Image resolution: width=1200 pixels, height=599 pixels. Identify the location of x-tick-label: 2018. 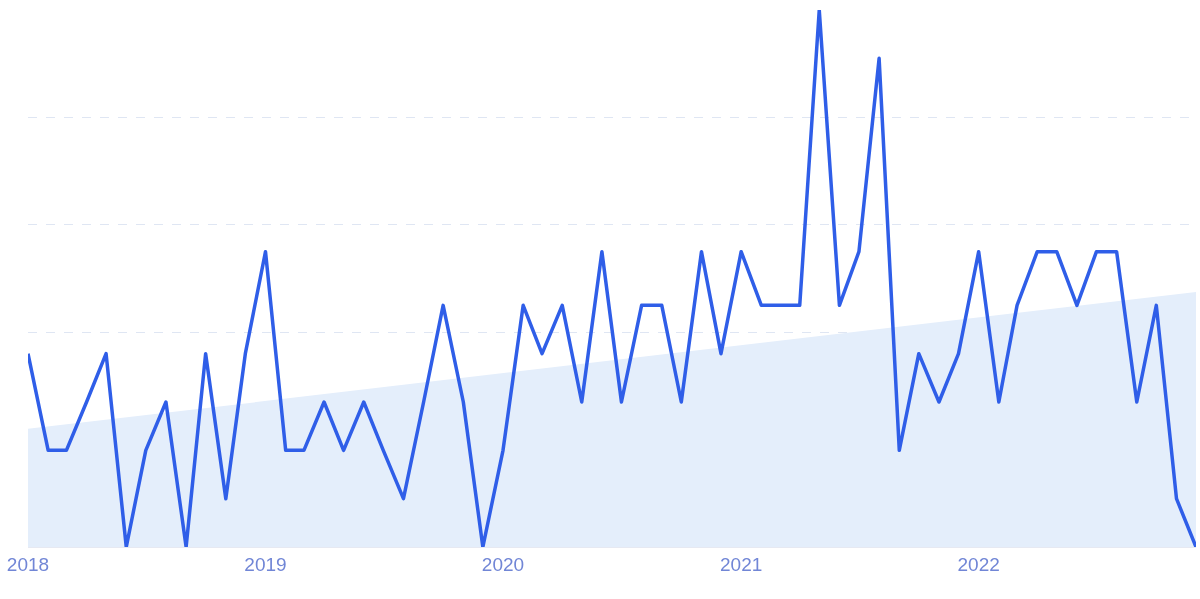
(28, 564).